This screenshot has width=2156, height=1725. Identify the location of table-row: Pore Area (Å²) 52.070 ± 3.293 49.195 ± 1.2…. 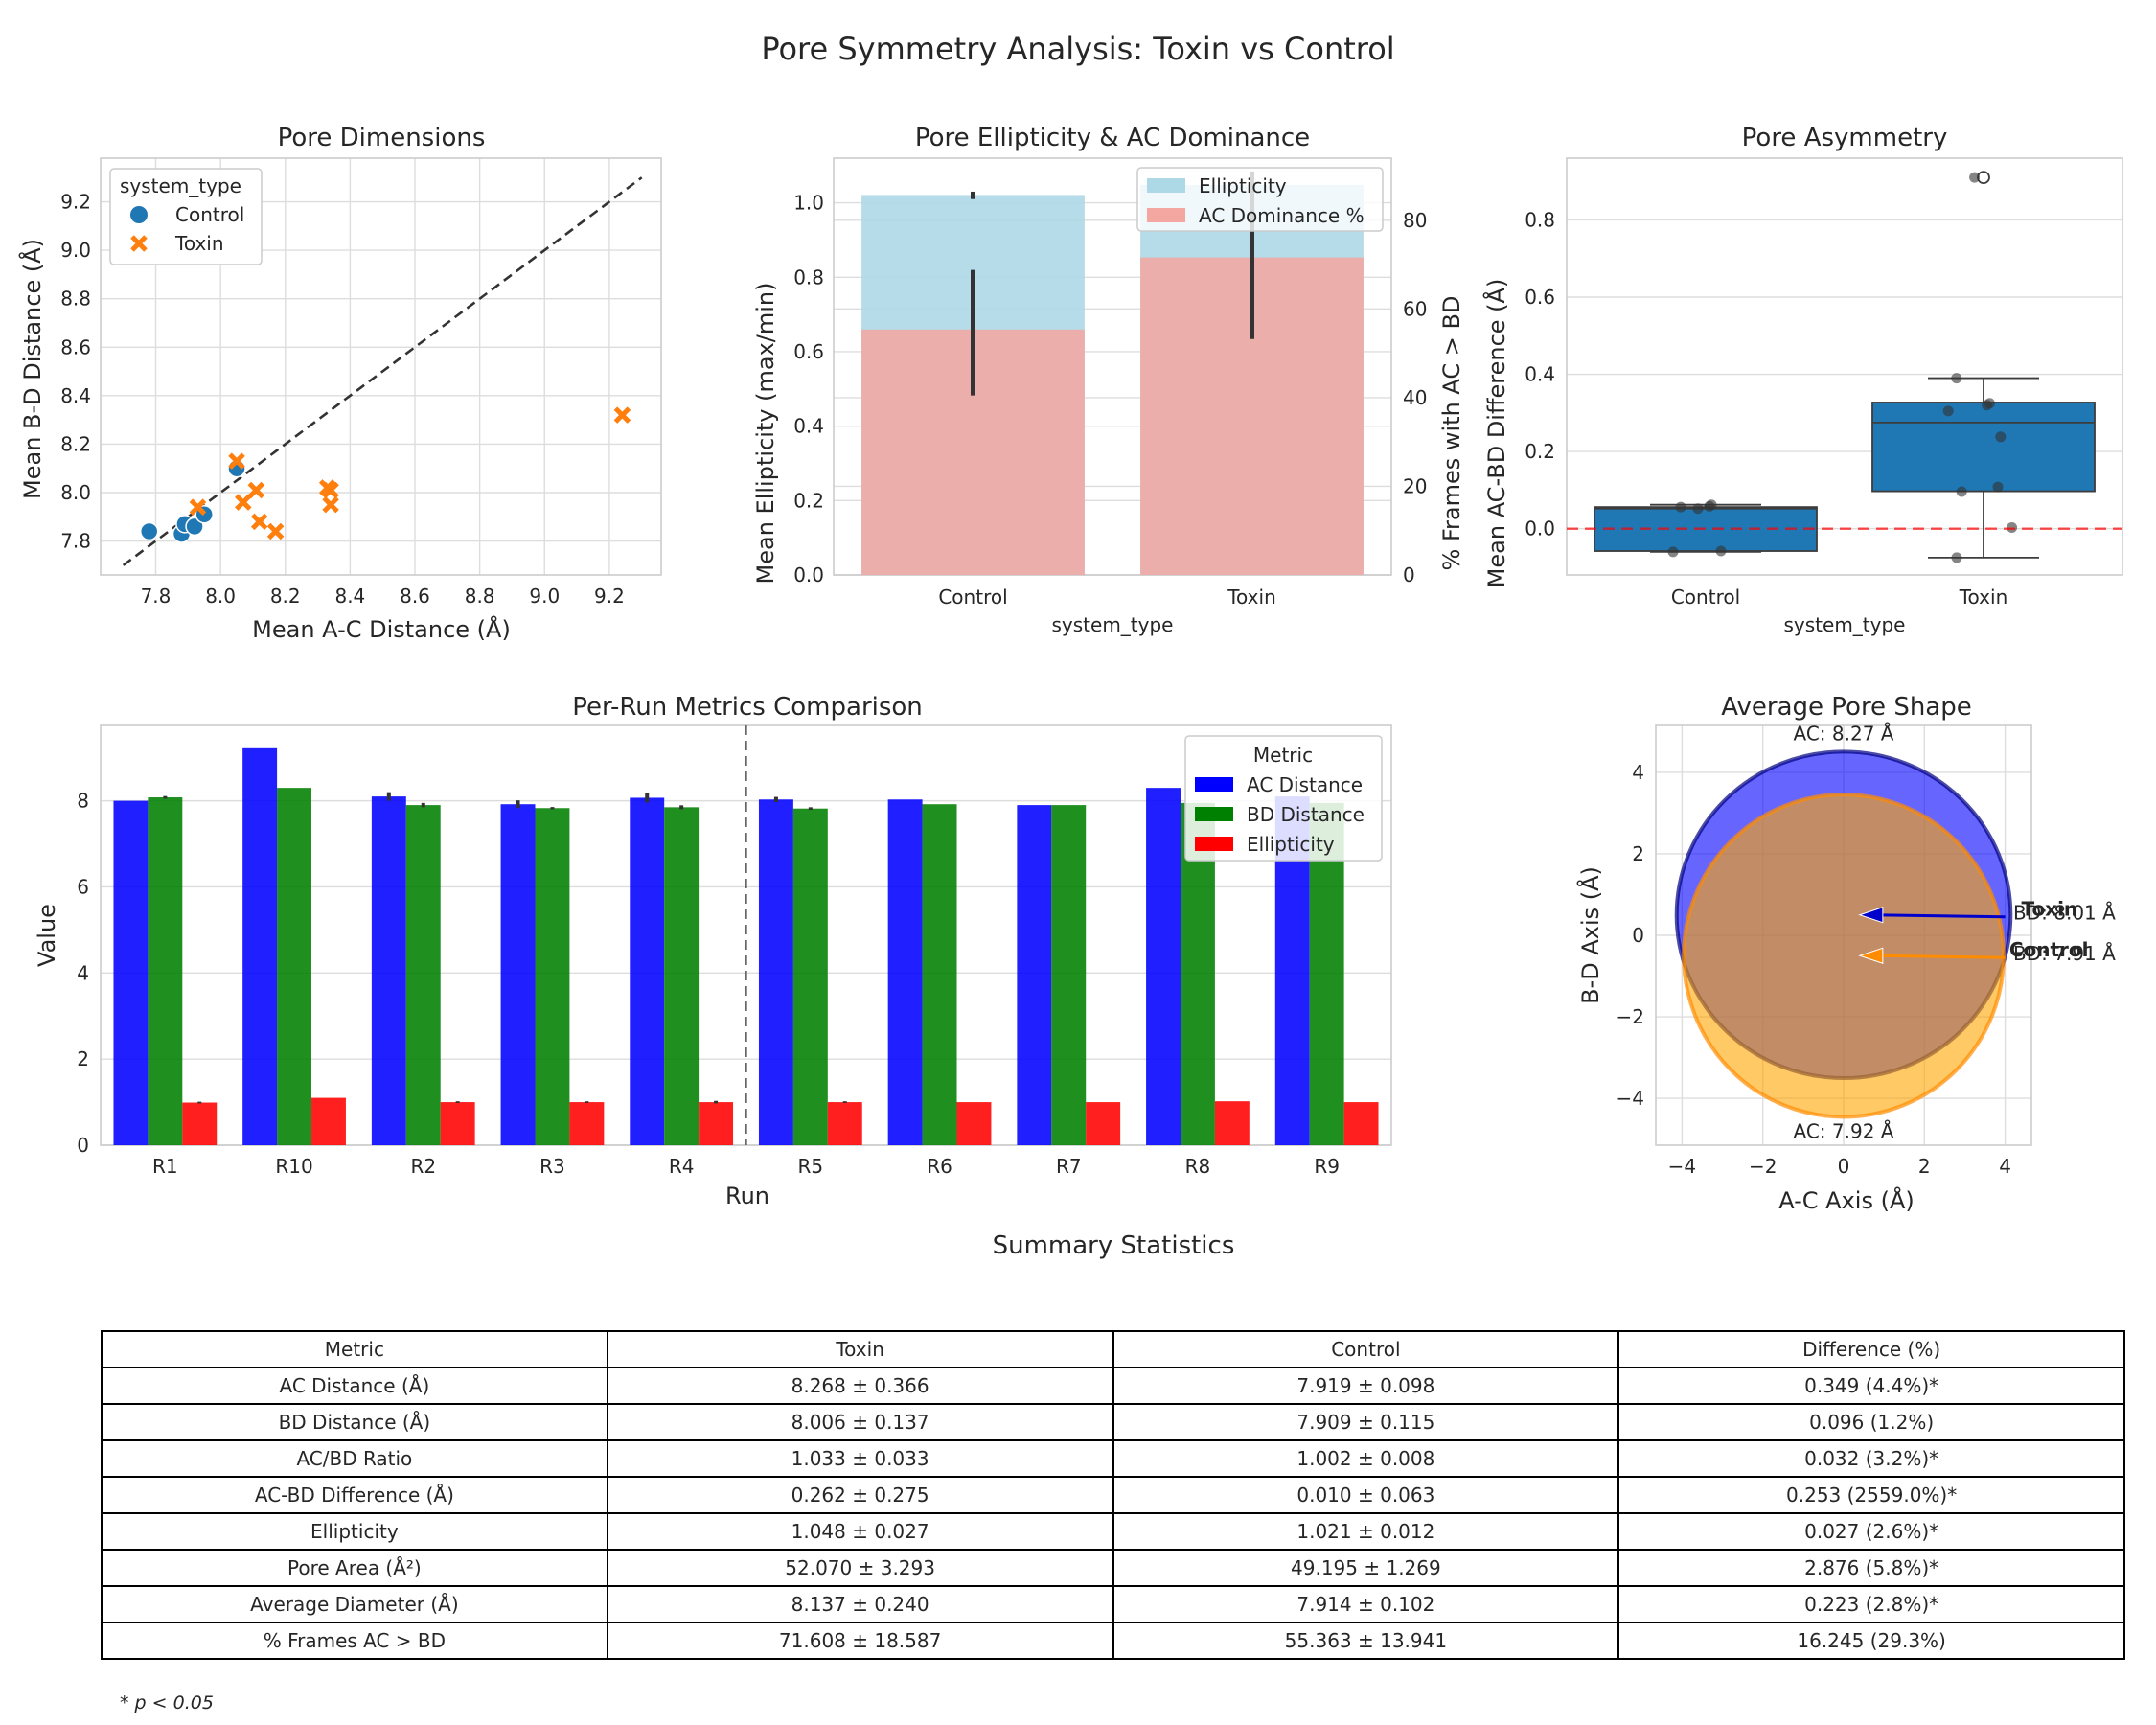
(1113, 1568).